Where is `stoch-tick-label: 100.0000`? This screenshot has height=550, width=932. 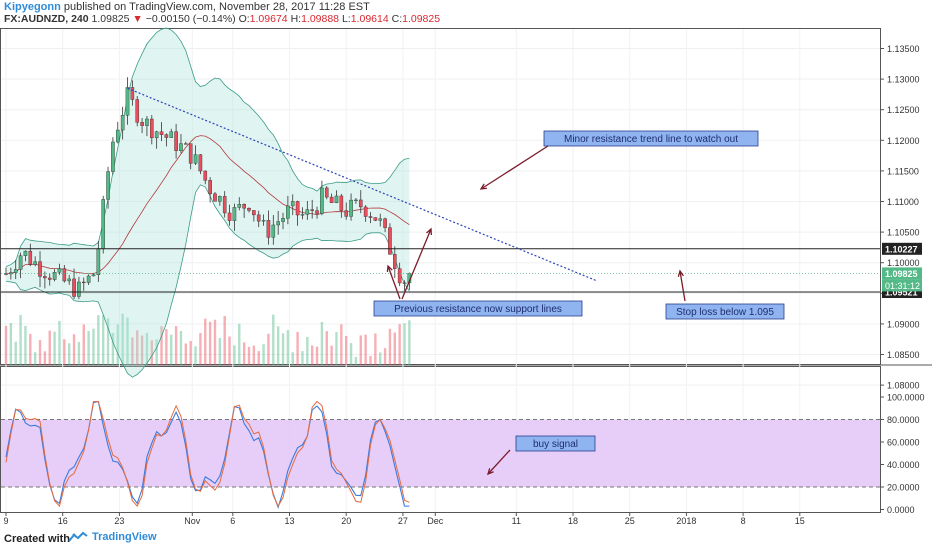 stoch-tick-label: 100.0000 is located at coordinates (906, 398).